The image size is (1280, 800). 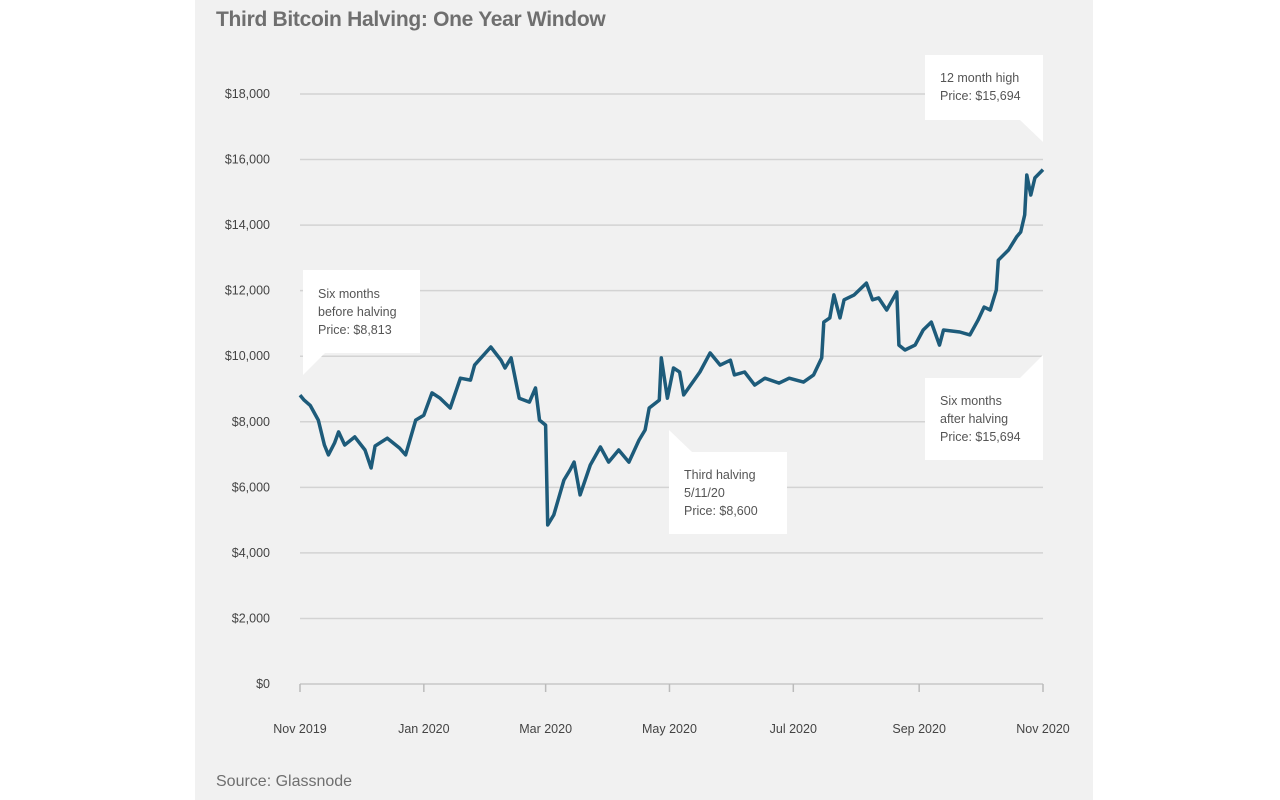 What do you see at coordinates (247, 94) in the screenshot?
I see `y-tick-label: $18,000` at bounding box center [247, 94].